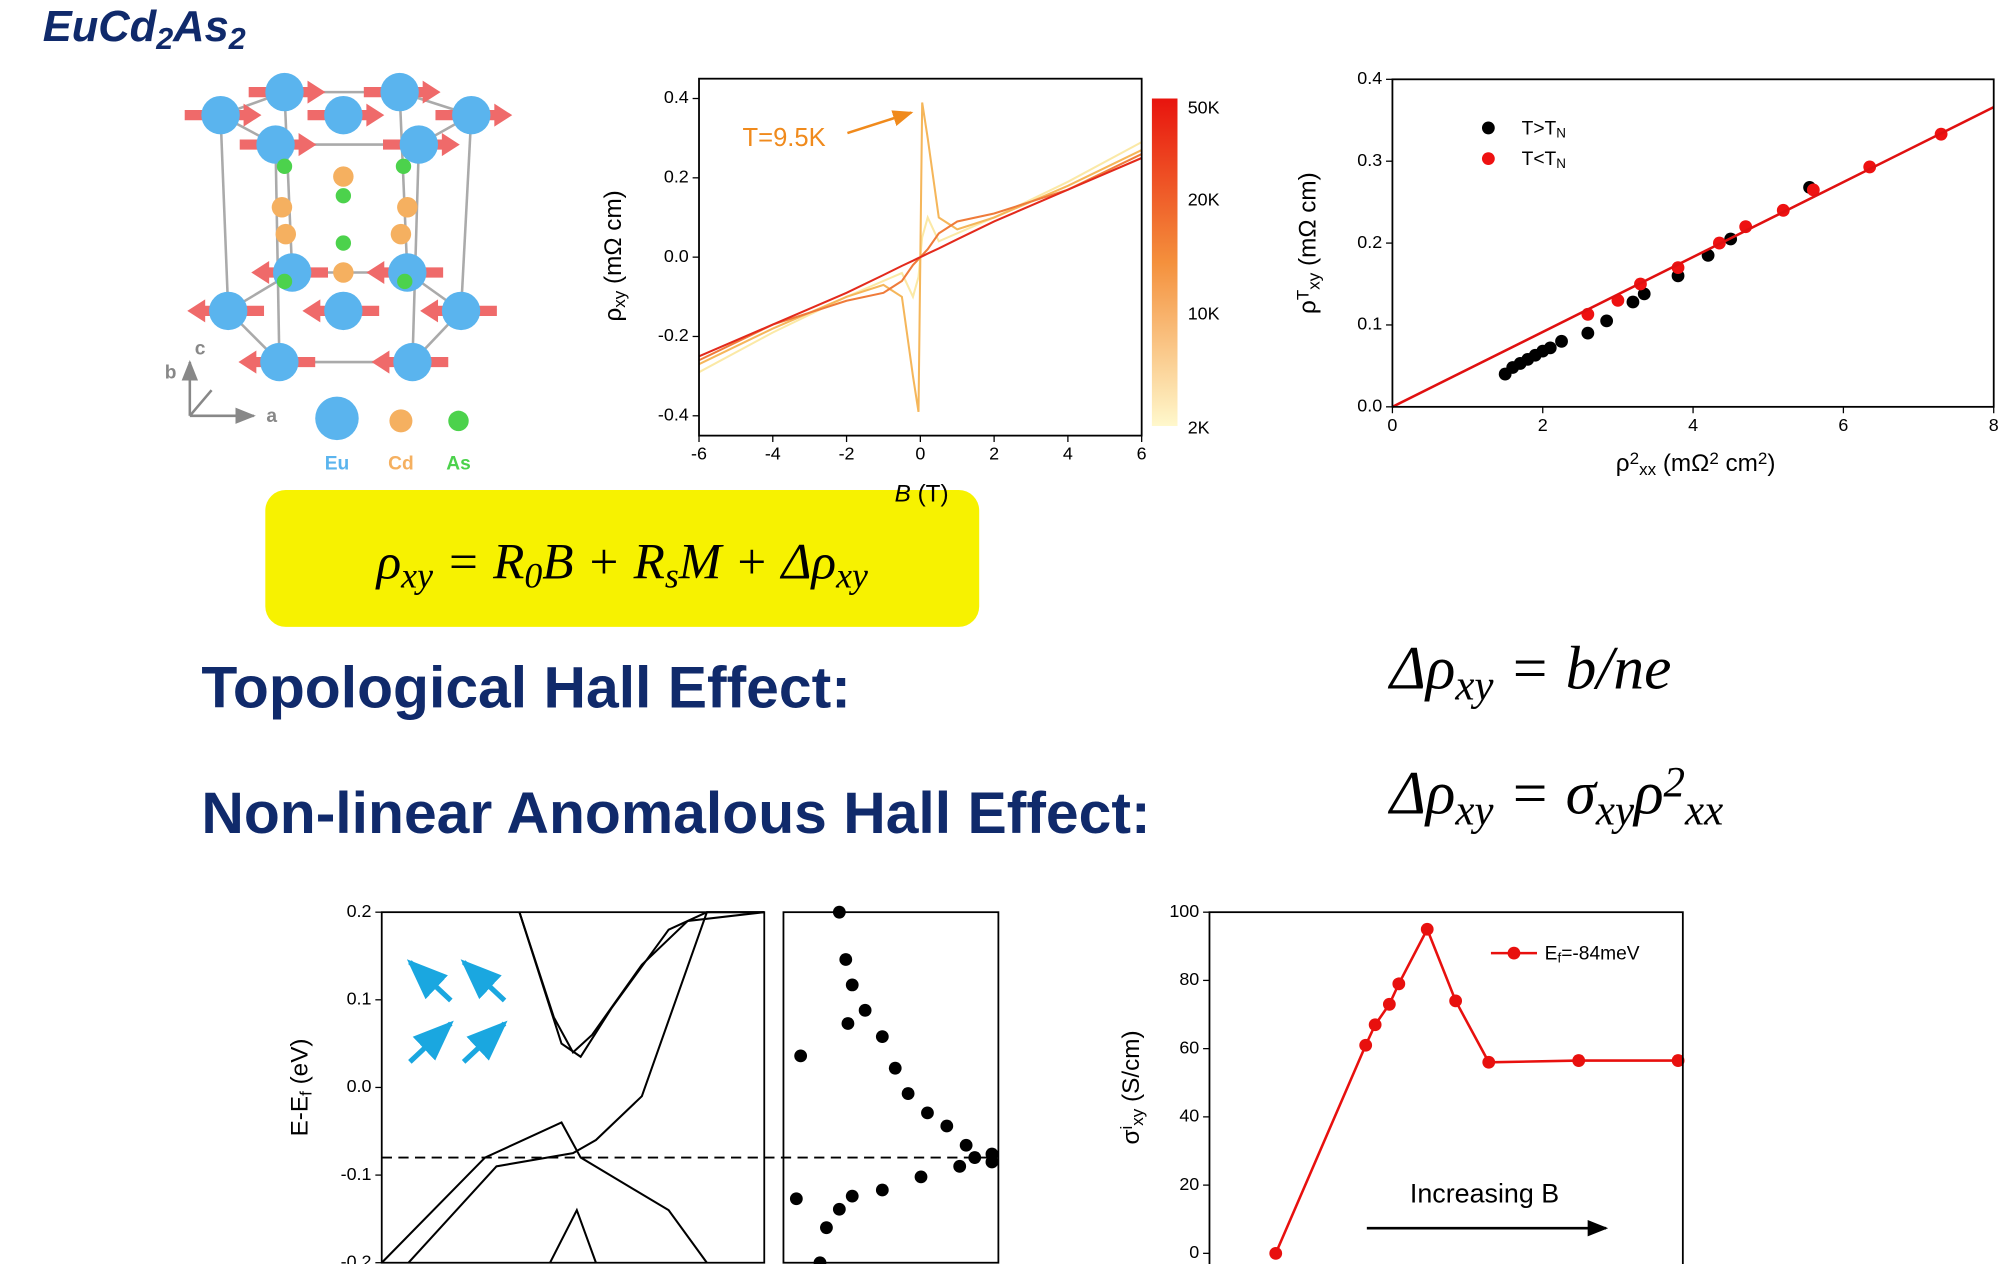  What do you see at coordinates (1539, 159) in the screenshot?
I see `text-part: T<T` at bounding box center [1539, 159].